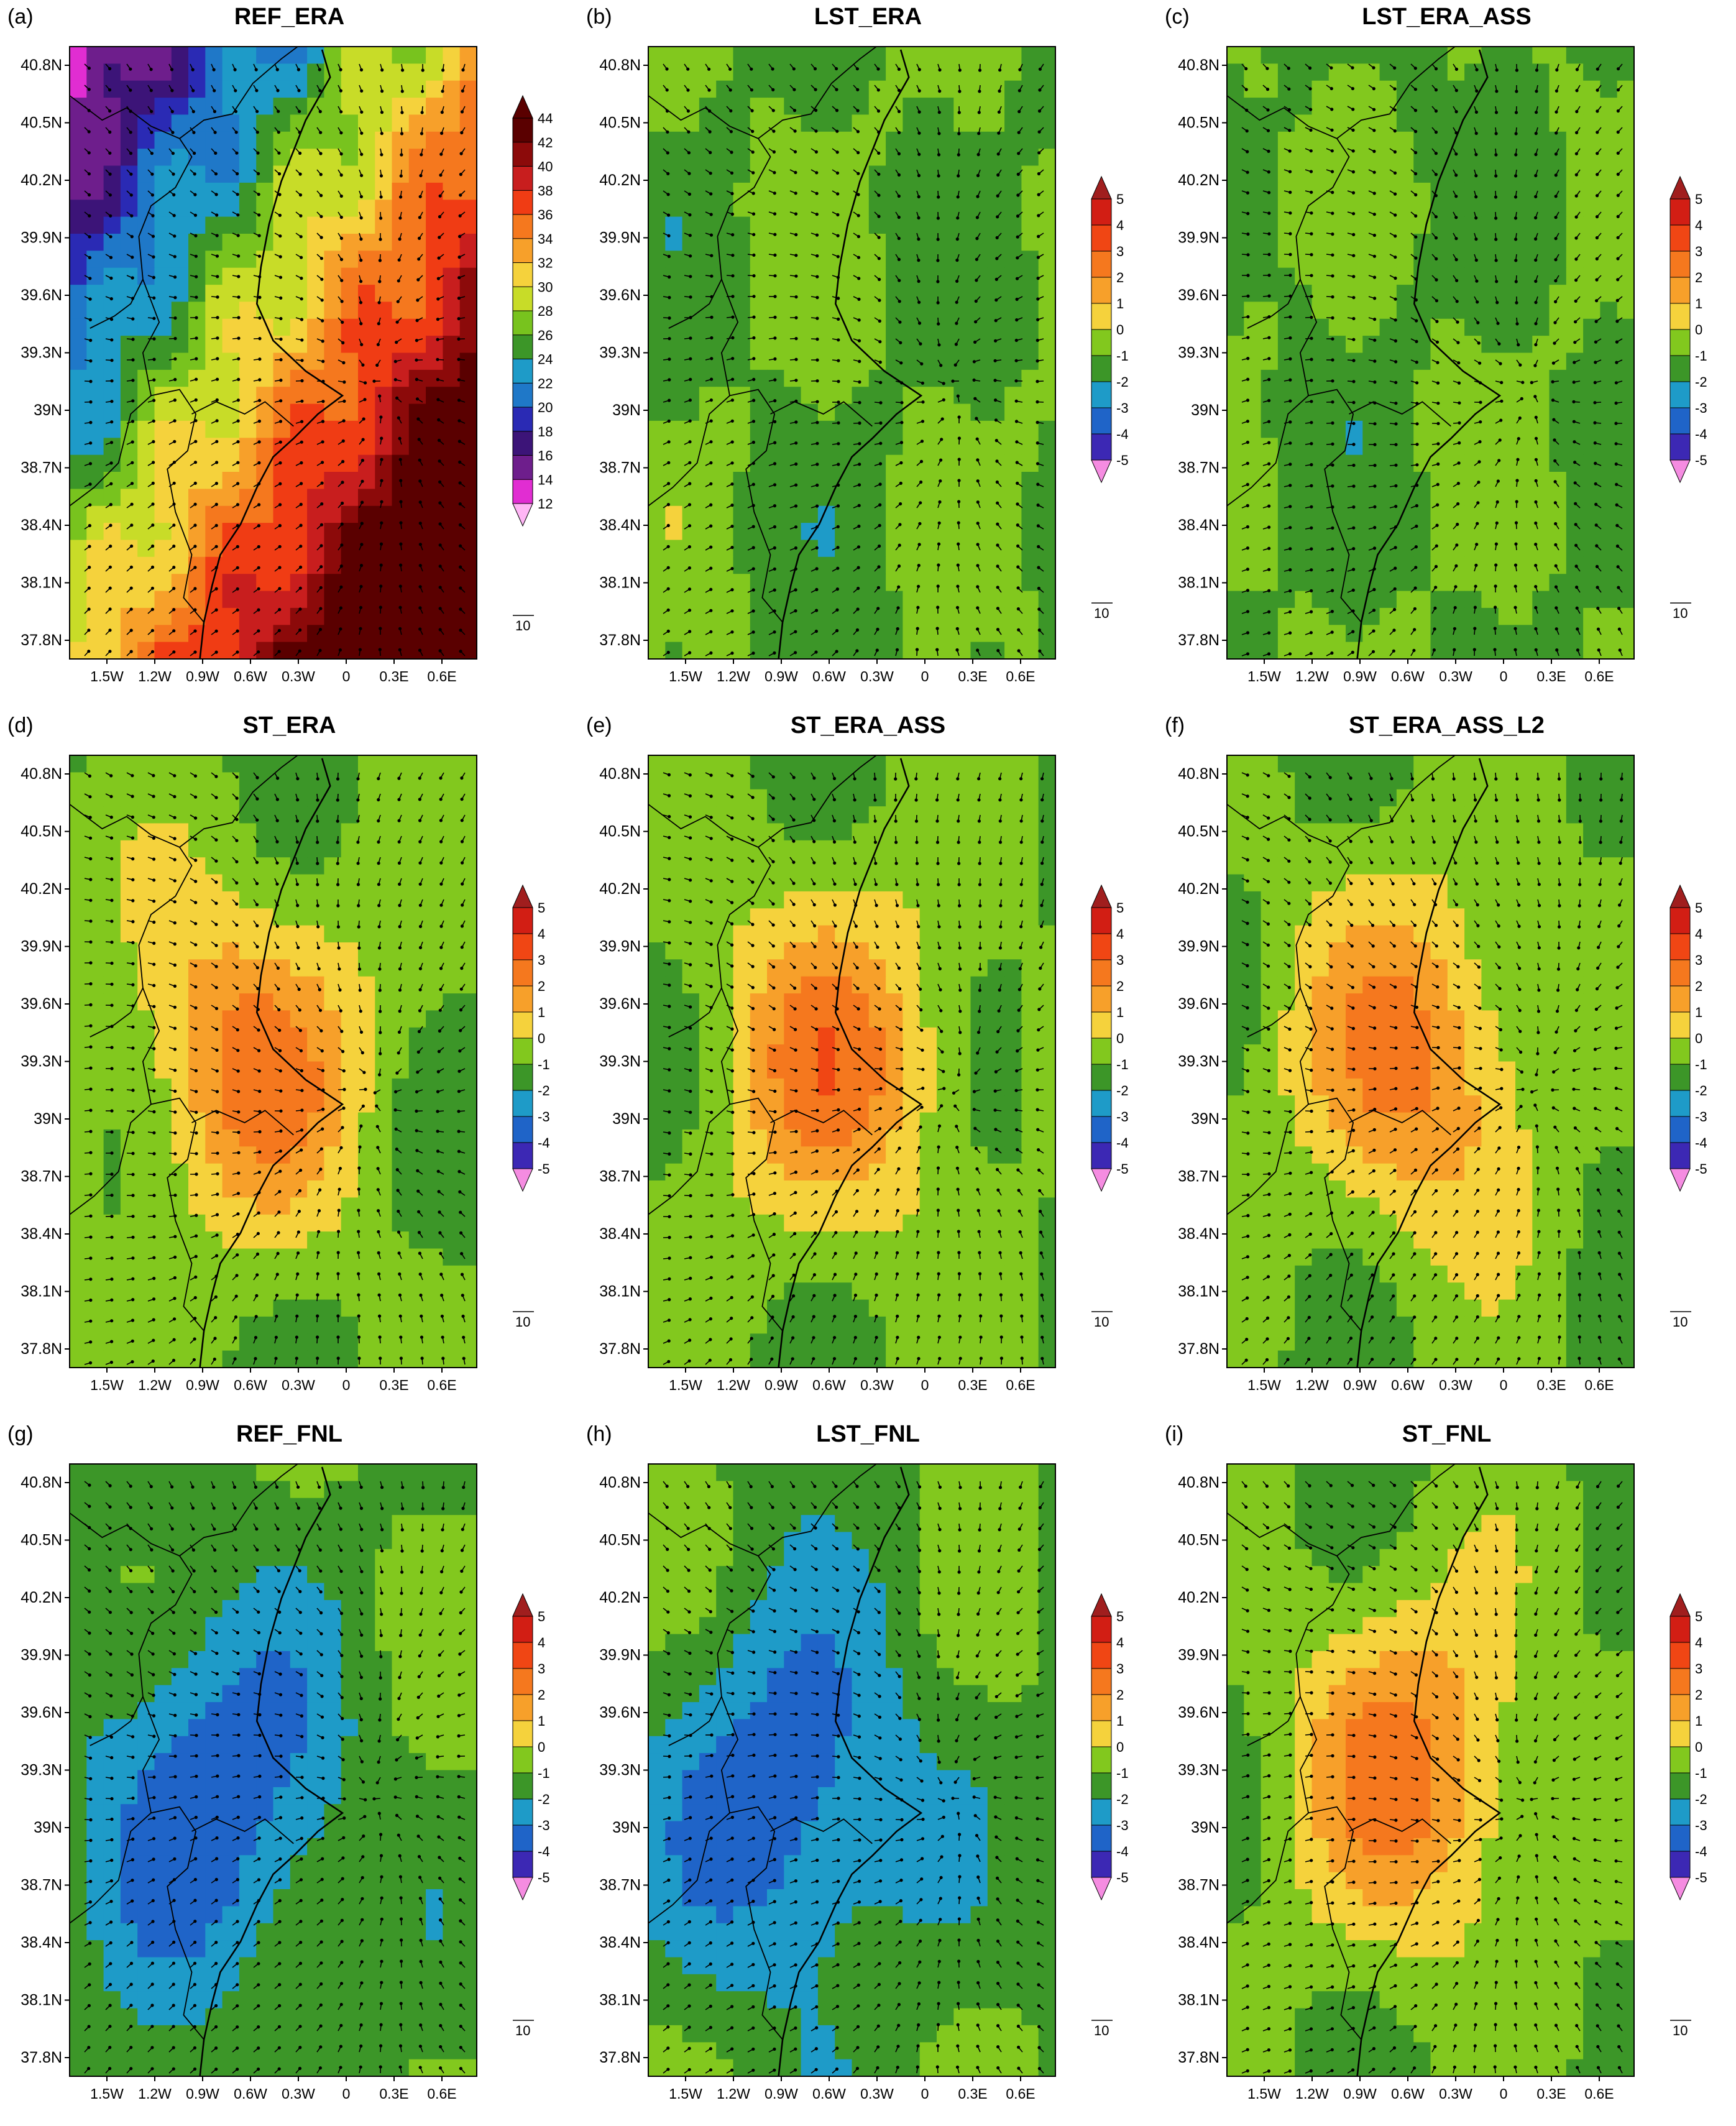 This screenshot has height=2126, width=1736. I want to click on shaded-field, so click(1430, 353).